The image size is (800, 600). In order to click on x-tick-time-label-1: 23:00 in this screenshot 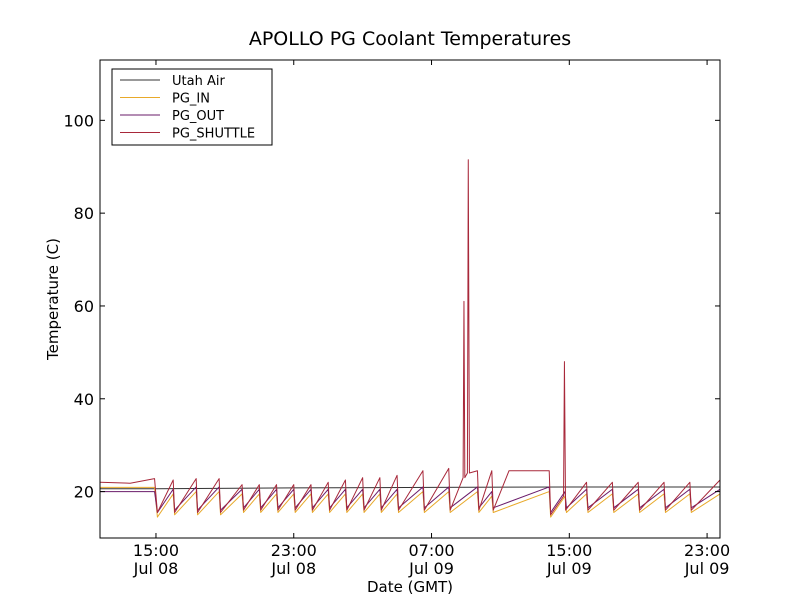, I will do `click(294, 550)`.